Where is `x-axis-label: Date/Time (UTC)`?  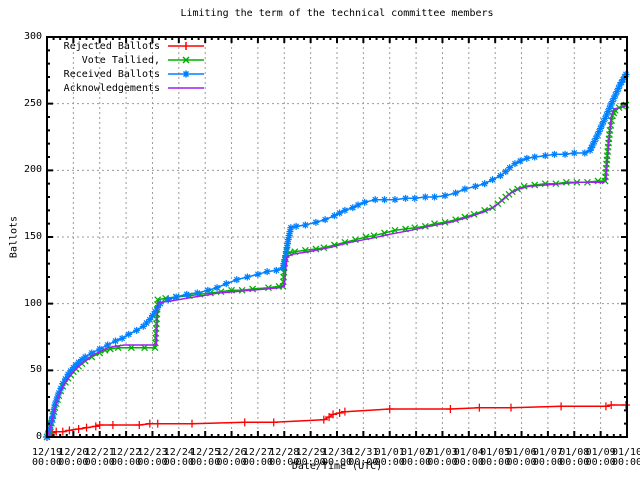 x-axis-label: Date/Time (UTC) is located at coordinates (337, 466).